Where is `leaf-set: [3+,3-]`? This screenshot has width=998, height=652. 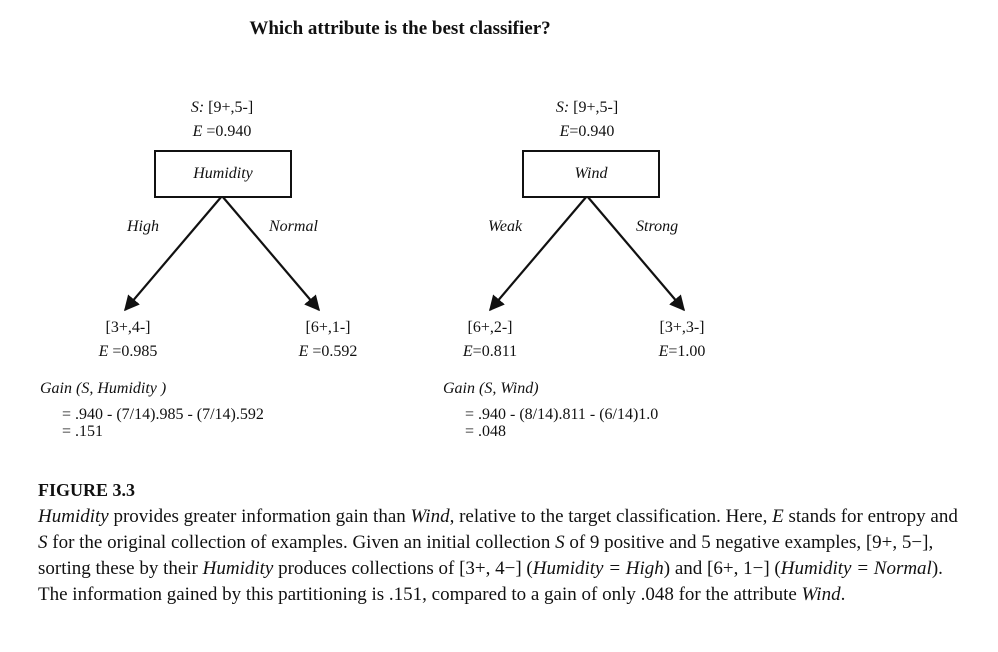
leaf-set: [3+,3-] is located at coordinates (682, 327).